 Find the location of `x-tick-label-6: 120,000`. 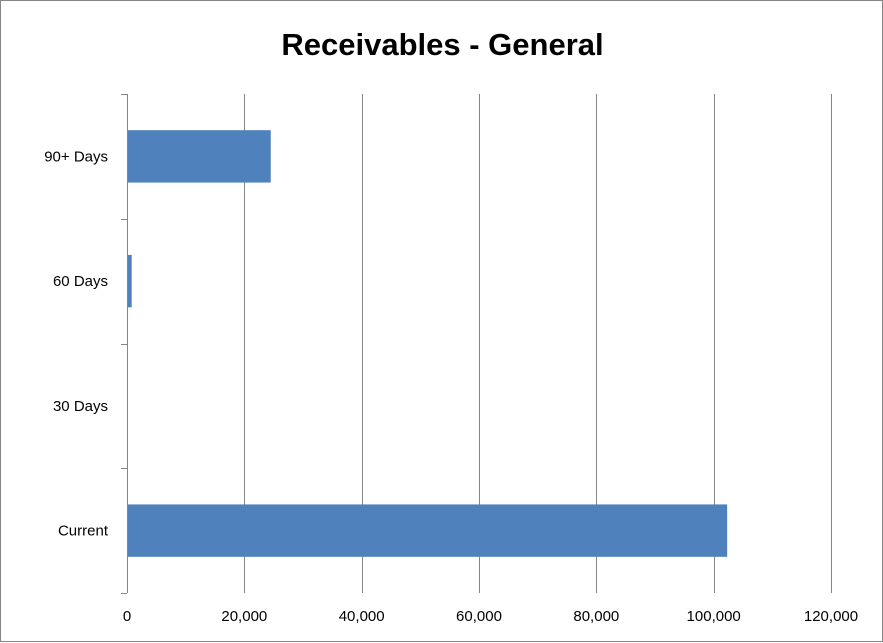

x-tick-label-6: 120,000 is located at coordinates (831, 616).